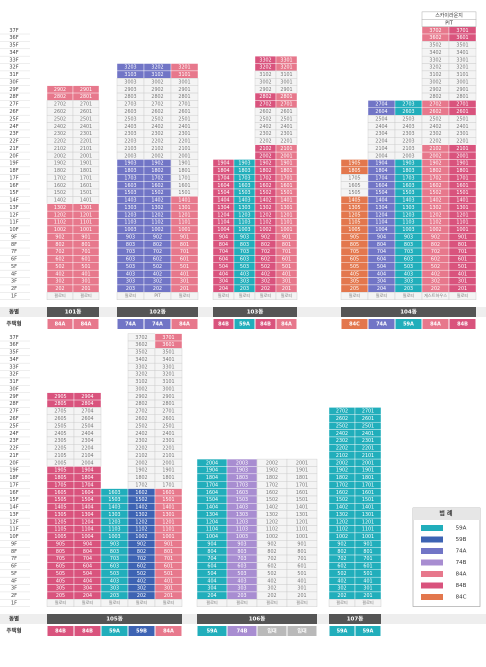 The width and height of the screenshot is (486, 667). I want to click on unit-label: 705, so click(60, 559).